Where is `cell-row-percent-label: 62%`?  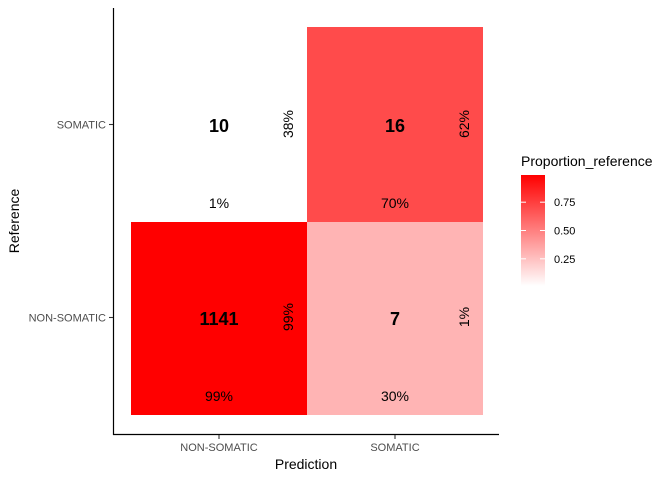
cell-row-percent-label: 62% is located at coordinates (464, 124).